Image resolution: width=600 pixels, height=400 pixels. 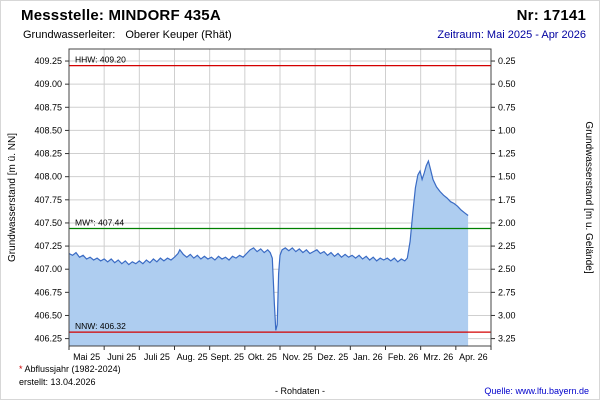 I want to click on y-tick-label-right: 2.25, so click(x=507, y=246).